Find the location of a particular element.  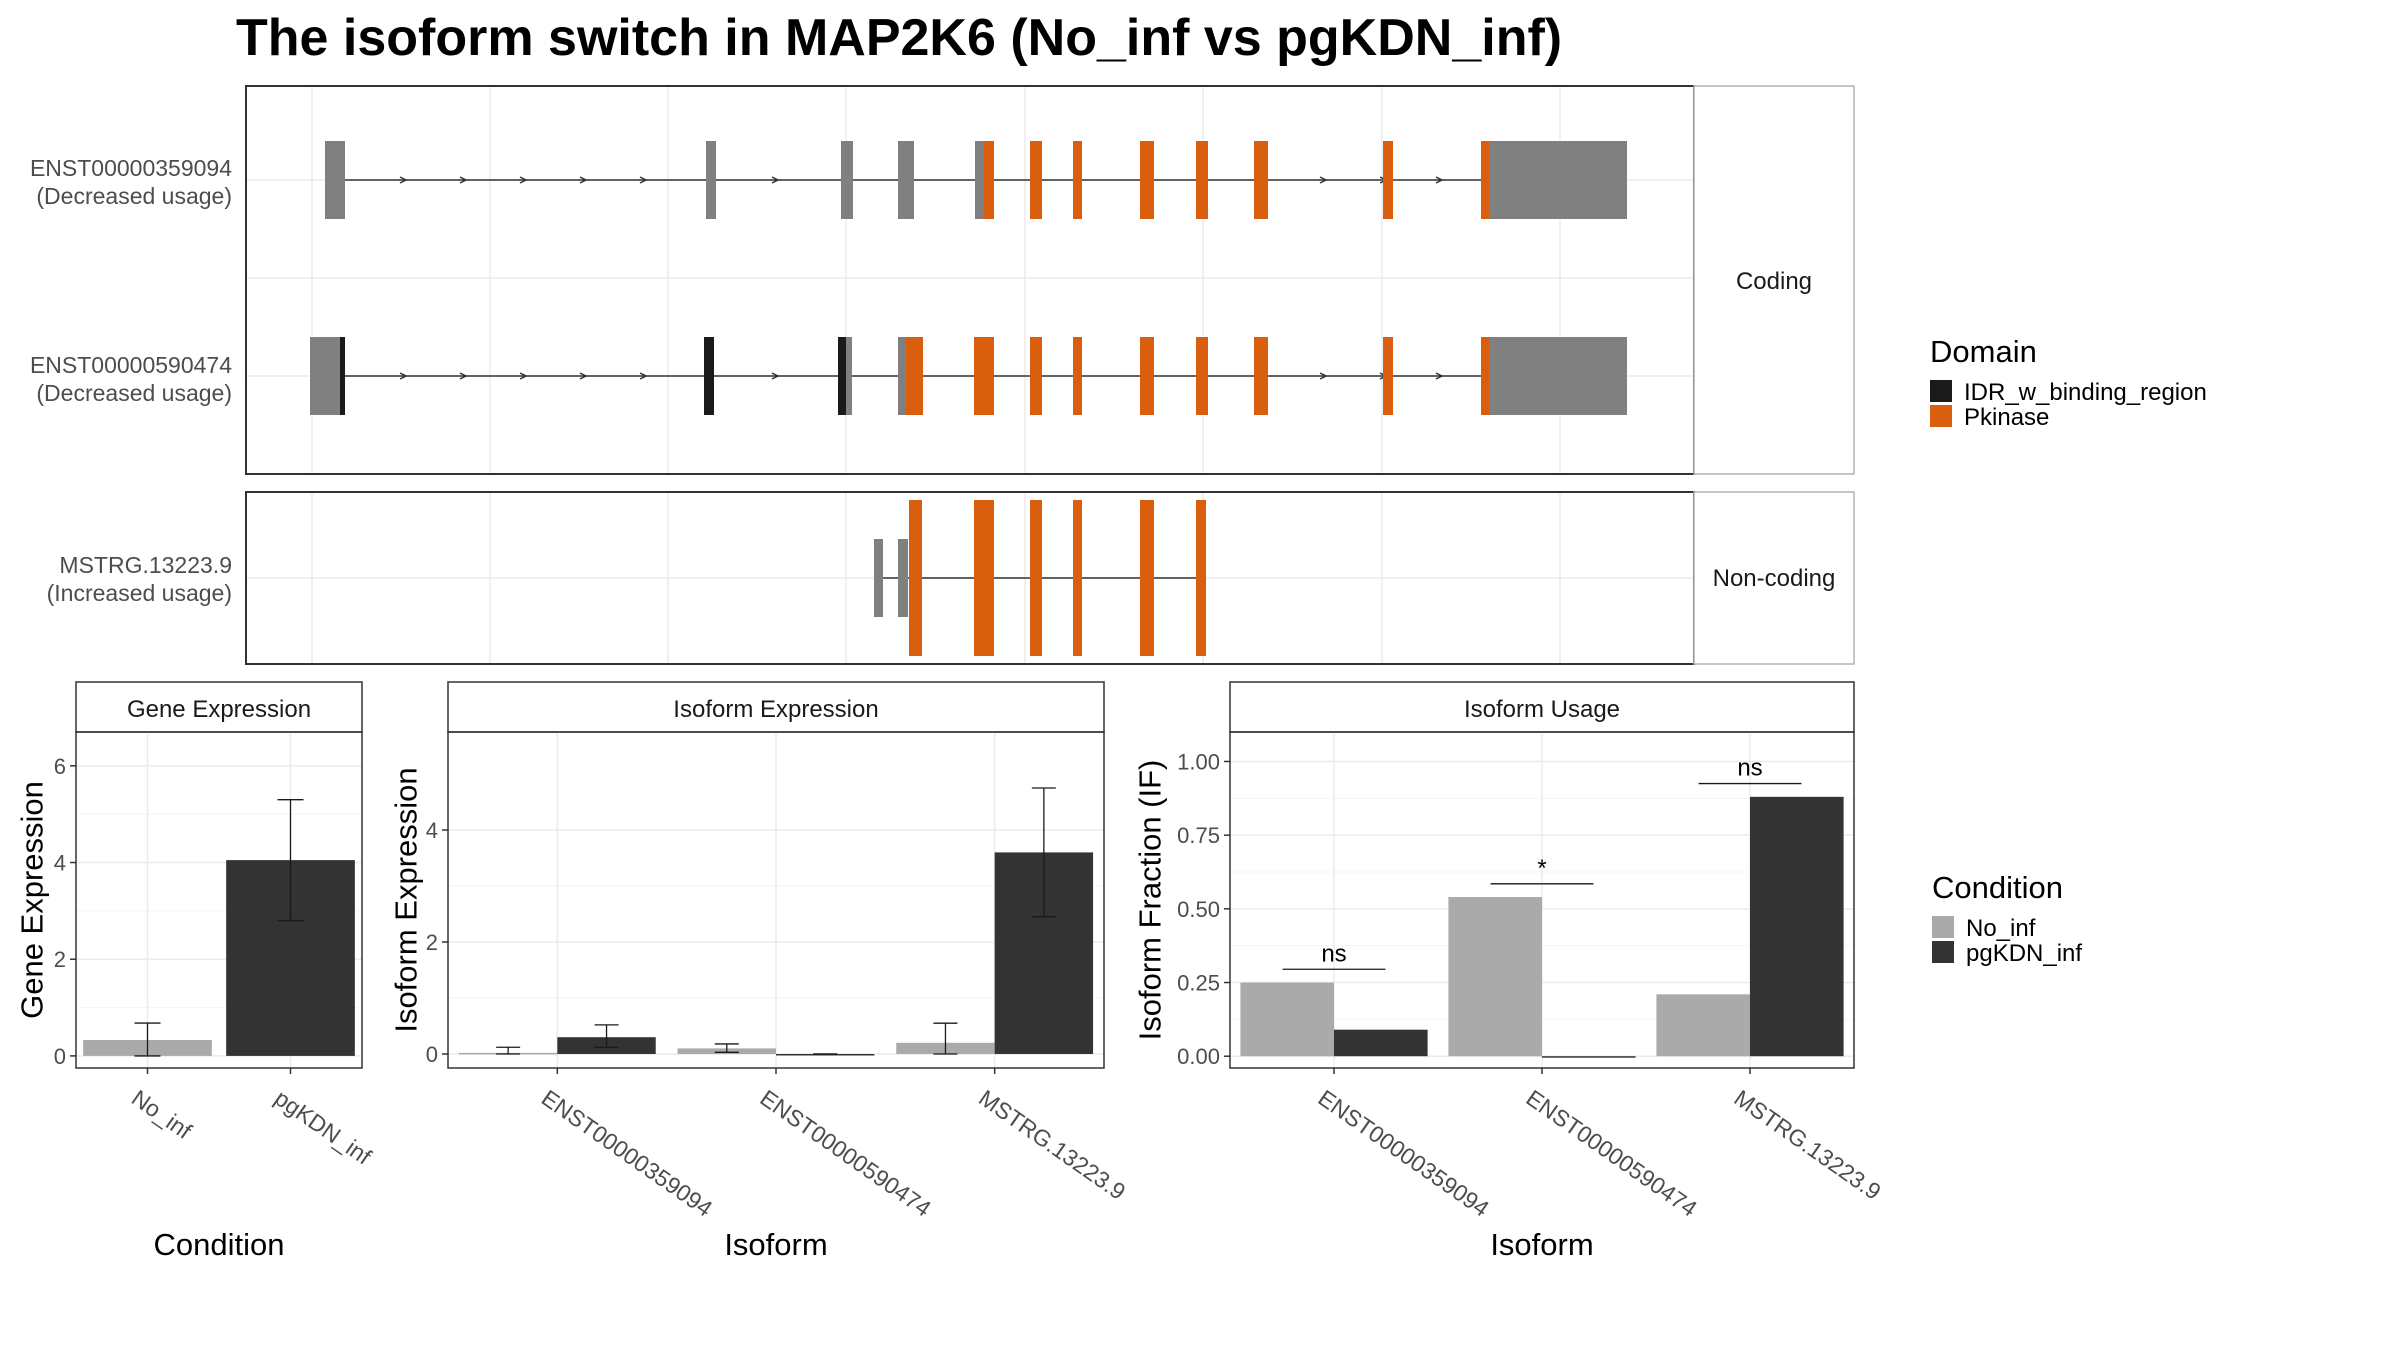

condition-legend-label-pgkdn: pgKDN_inf is located at coordinates (2024, 953).